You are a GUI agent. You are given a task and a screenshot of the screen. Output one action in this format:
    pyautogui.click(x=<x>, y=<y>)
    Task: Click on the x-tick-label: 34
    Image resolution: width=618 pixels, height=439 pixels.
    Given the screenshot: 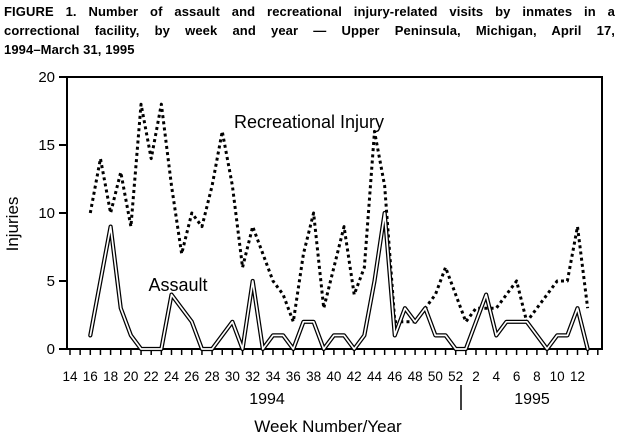 What is the action you would take?
    pyautogui.click(x=273, y=376)
    